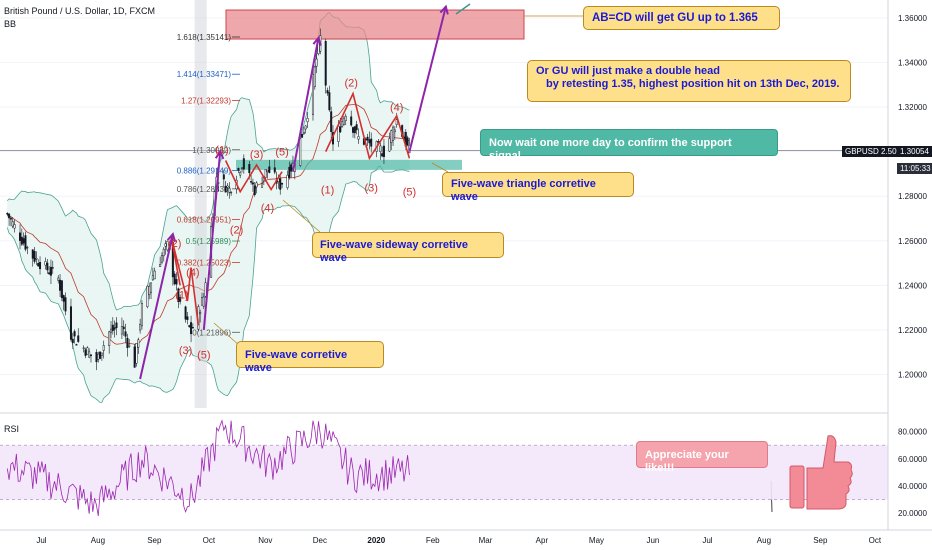 The width and height of the screenshot is (932, 550). I want to click on fib-label: 1.414(1.33471), so click(204, 74).